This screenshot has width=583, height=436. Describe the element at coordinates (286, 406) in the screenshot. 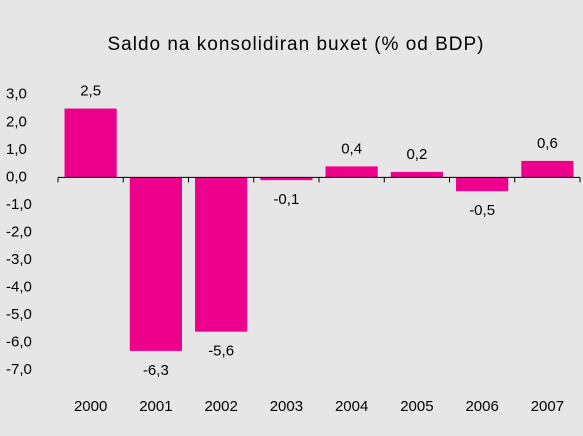

I see `x-tick-label: 2003` at that location.